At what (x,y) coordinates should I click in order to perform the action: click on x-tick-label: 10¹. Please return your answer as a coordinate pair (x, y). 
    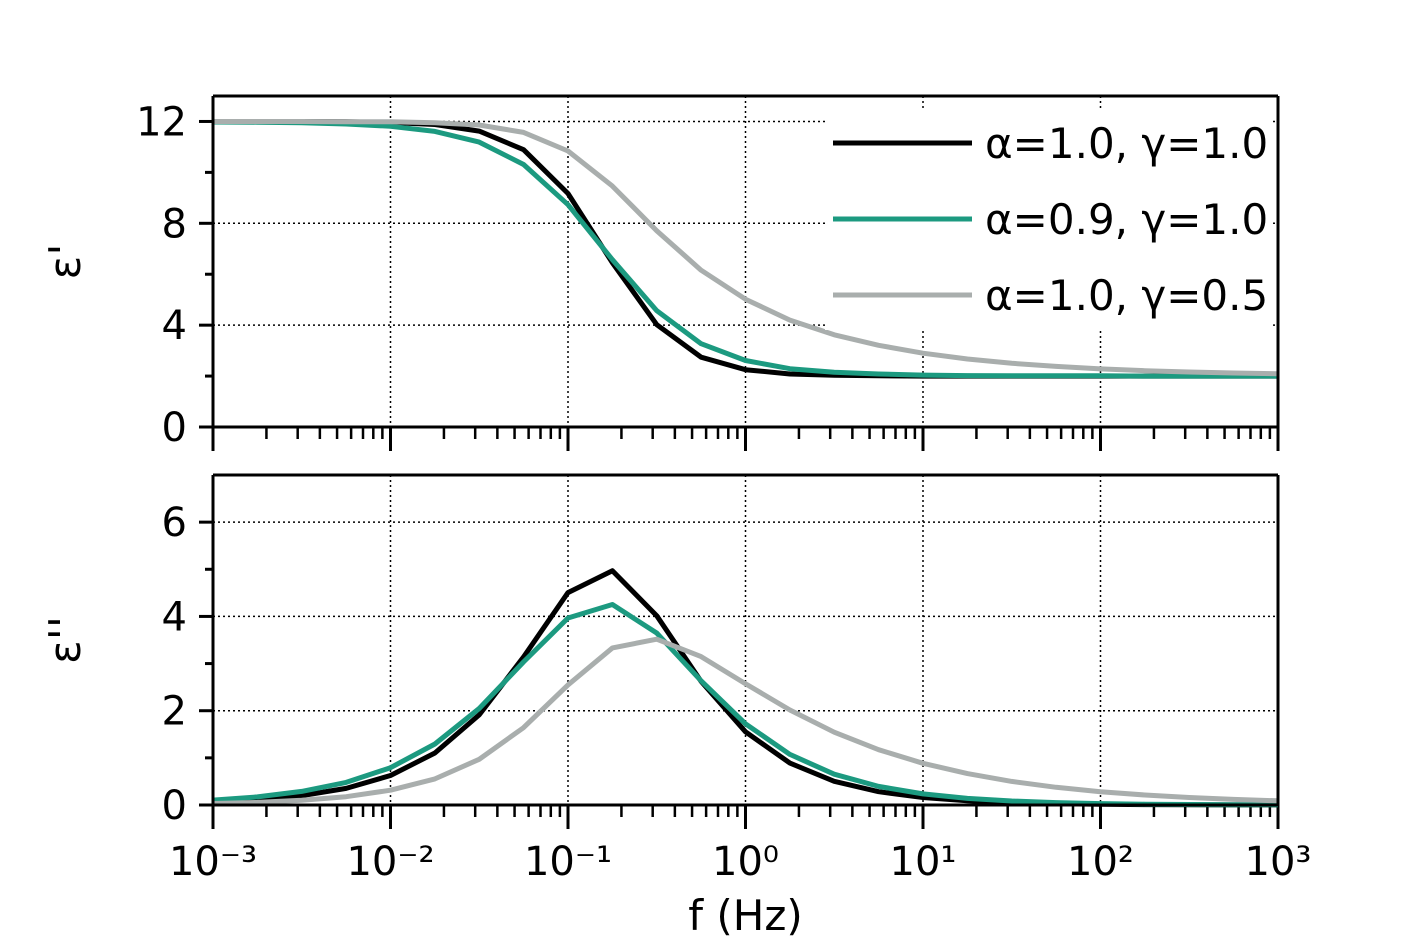
    Looking at the image, I should click on (923, 862).